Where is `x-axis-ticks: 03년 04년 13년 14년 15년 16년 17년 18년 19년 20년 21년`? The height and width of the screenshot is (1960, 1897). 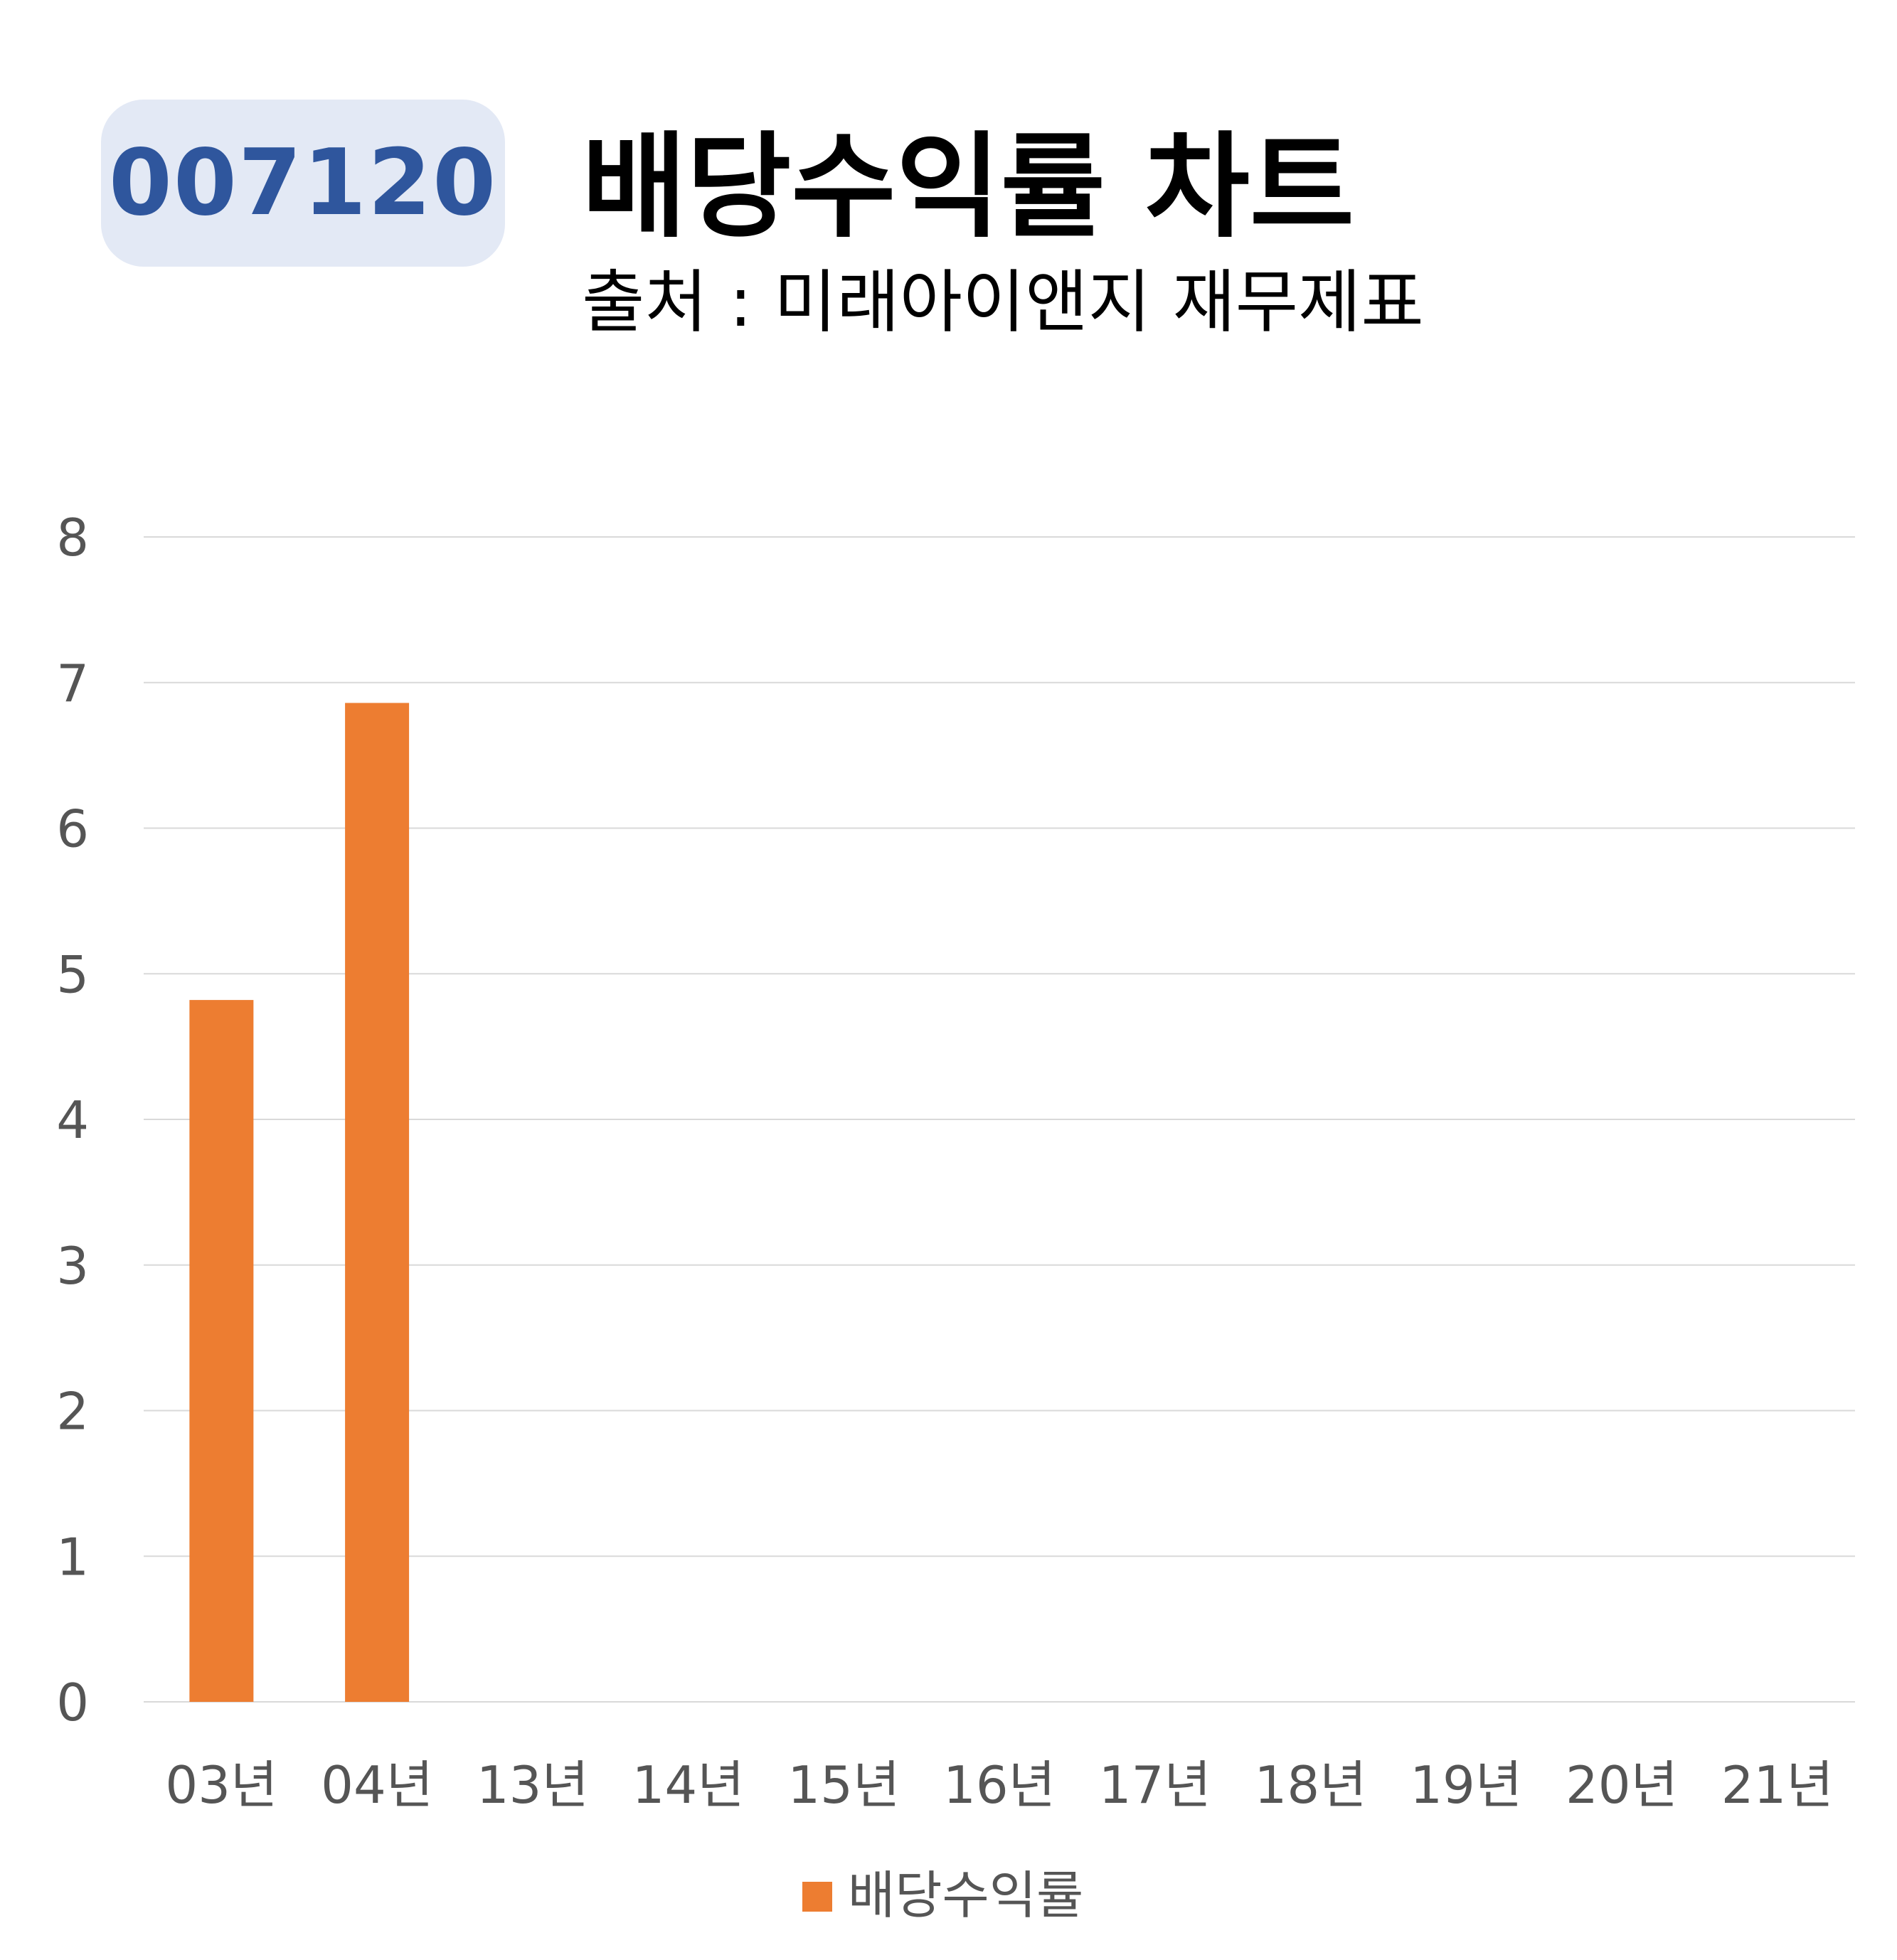 x-axis-ticks: 03년 04년 13년 14년 15년 16년 17년 18년 19년 20년 21년 is located at coordinates (999, 1785).